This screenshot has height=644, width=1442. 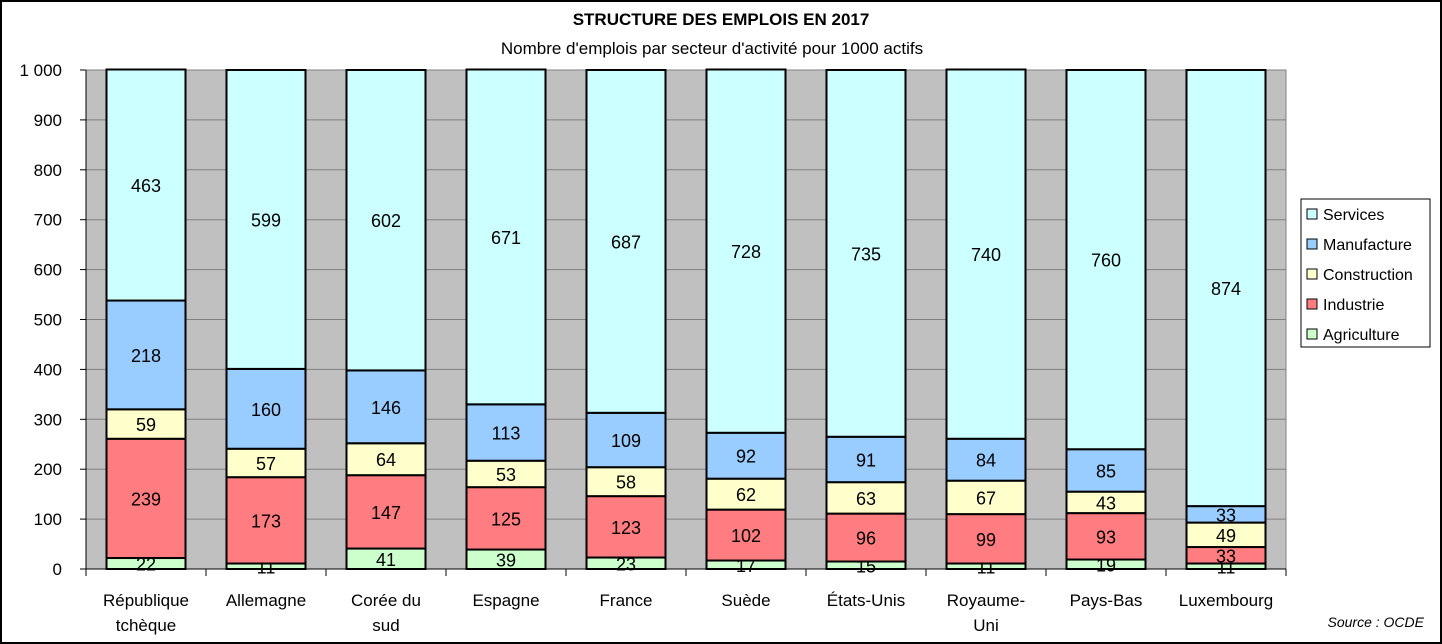 I want to click on data-label: 67, so click(x=986, y=498).